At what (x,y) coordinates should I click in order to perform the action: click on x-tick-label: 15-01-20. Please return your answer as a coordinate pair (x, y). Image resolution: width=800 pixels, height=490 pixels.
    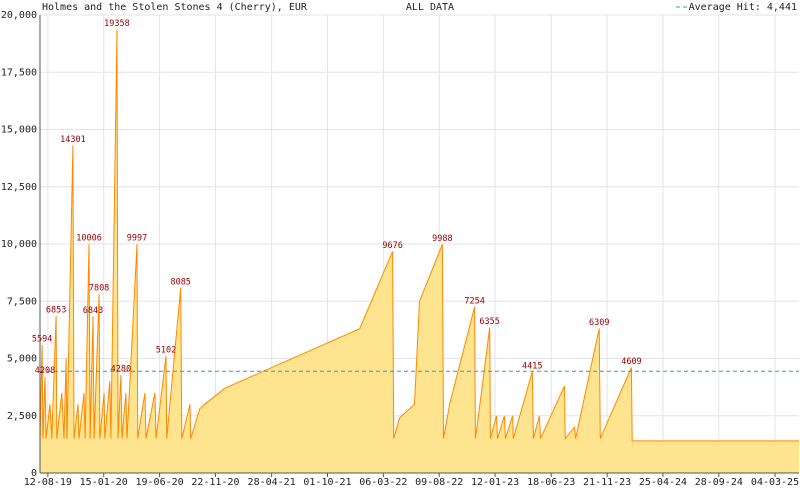
    Looking at the image, I should click on (104, 482).